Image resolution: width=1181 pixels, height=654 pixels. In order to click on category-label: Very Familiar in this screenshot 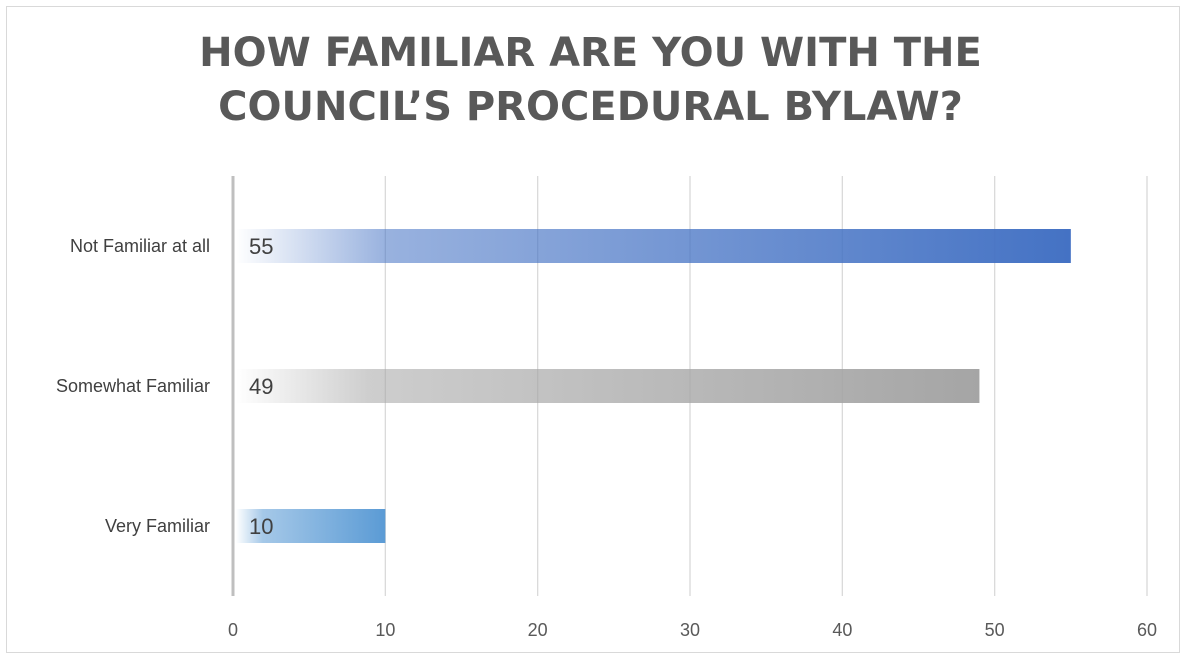, I will do `click(157, 526)`.